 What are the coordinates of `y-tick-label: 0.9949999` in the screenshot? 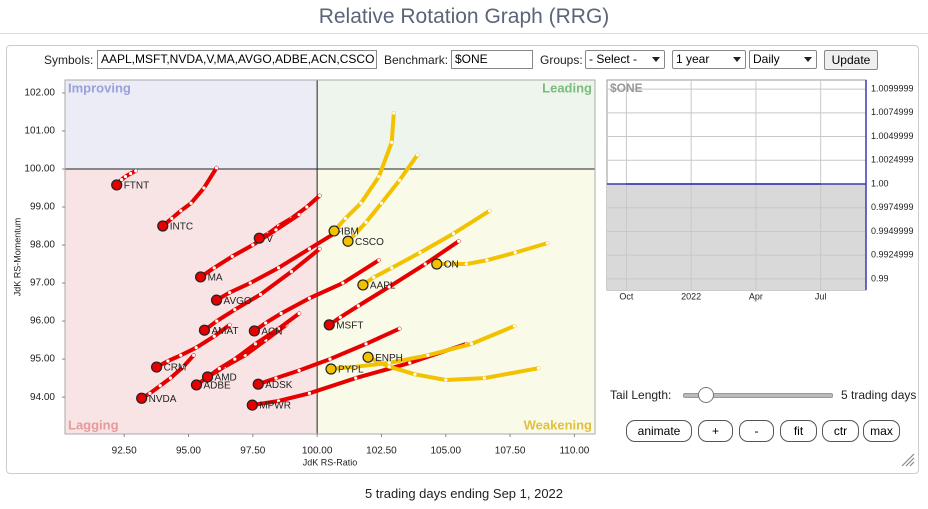 It's located at (892, 231).